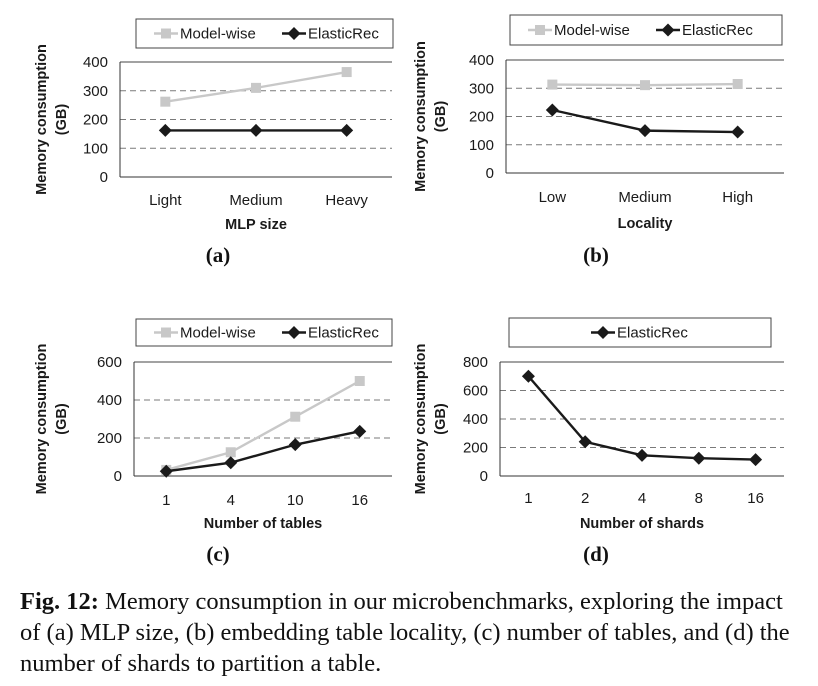 The width and height of the screenshot is (818, 686). What do you see at coordinates (596, 554) in the screenshot?
I see `panel-label: (d)` at bounding box center [596, 554].